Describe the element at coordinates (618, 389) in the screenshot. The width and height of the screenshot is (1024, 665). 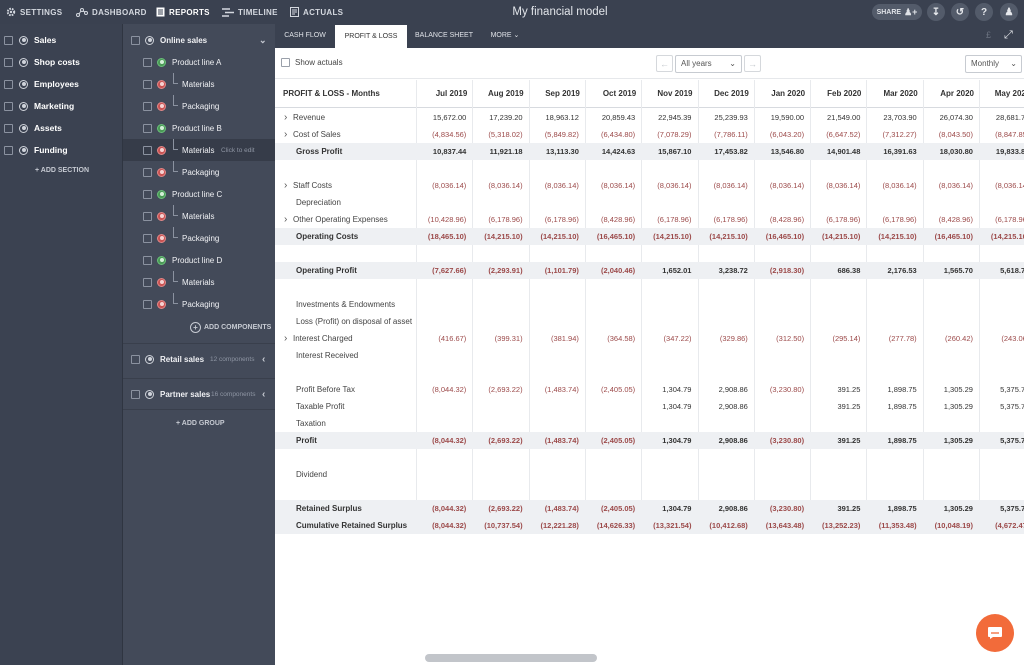
I see `table-cell: (2,405.05)` at that location.